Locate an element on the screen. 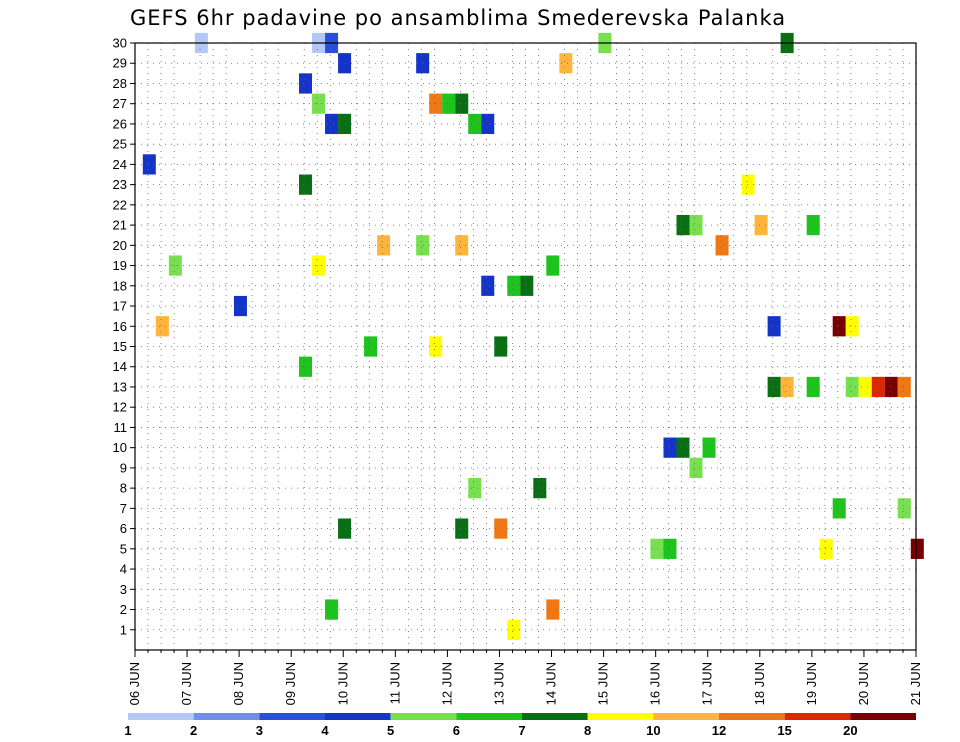  y-tick-label: 10 is located at coordinates (120, 447).